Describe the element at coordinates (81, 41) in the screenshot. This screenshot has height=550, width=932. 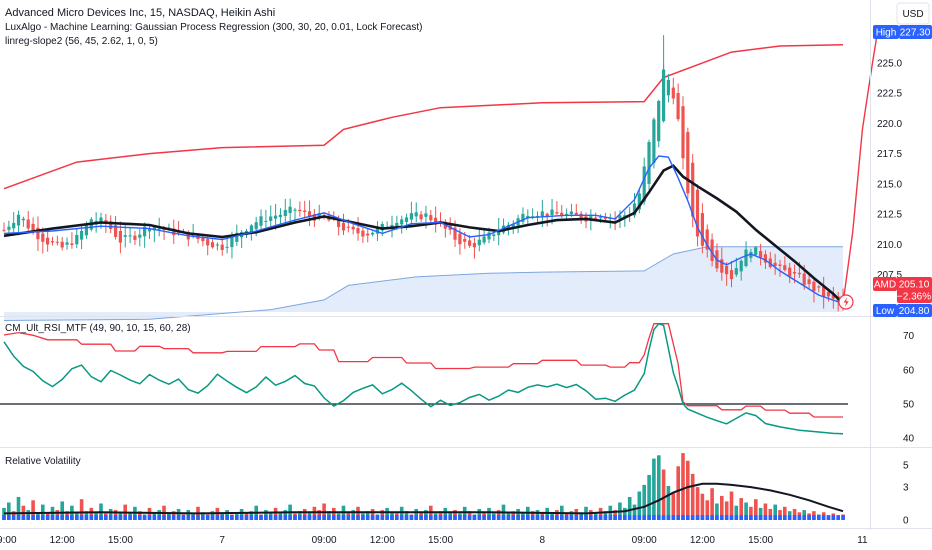
I see `indicator-linreg-legend: linreg-slope2 (56, 45, 2.62, 1, 0, 5)` at that location.